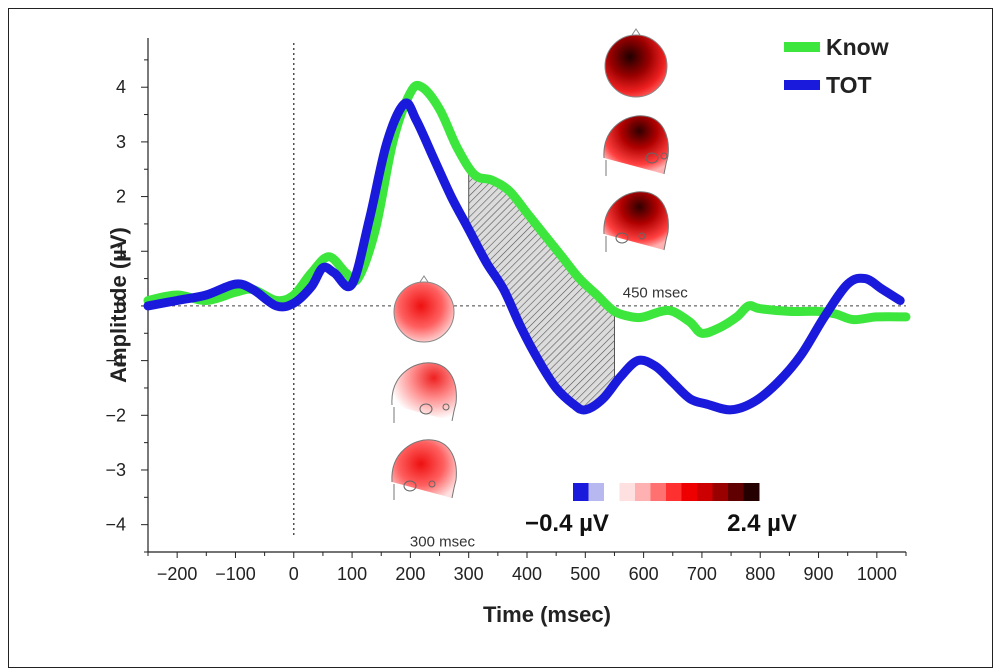 The image size is (1003, 668). What do you see at coordinates (547, 614) in the screenshot?
I see `x-axis-title: Time (msec)` at bounding box center [547, 614].